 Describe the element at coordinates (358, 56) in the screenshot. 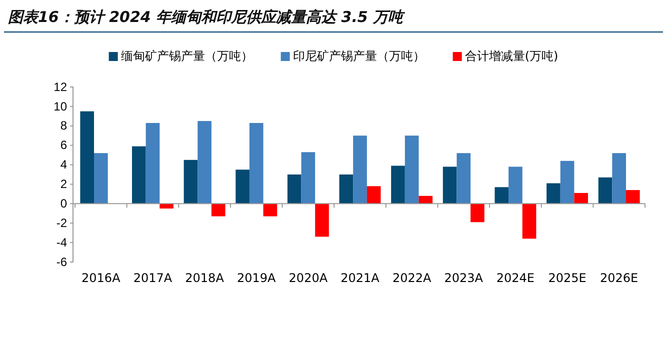

I see `legend-label: 印尼矿产锡产量（万吨）` at that location.